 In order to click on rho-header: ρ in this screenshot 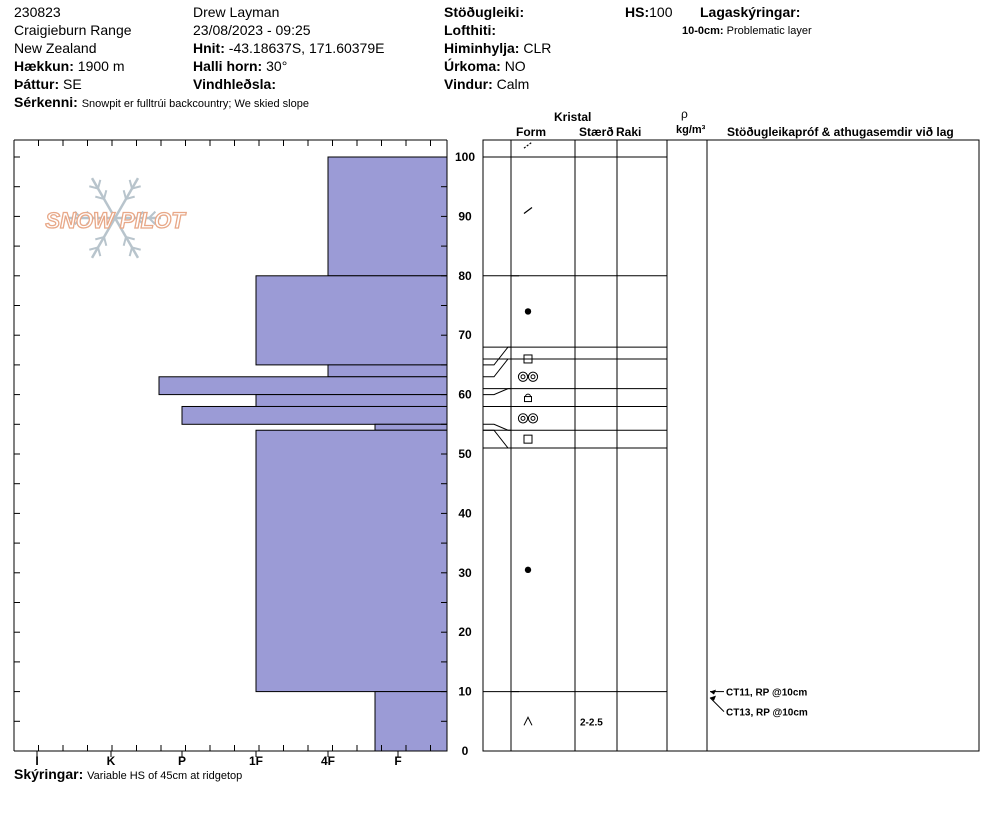, I will do `click(684, 114)`.